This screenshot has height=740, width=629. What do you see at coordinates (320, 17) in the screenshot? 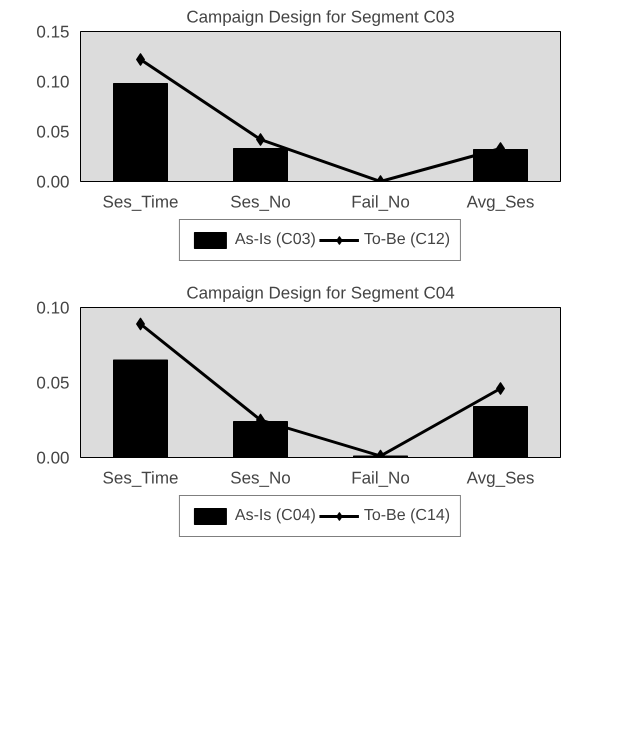
I see `chart-title: Campaign Design for Segment C03` at bounding box center [320, 17].